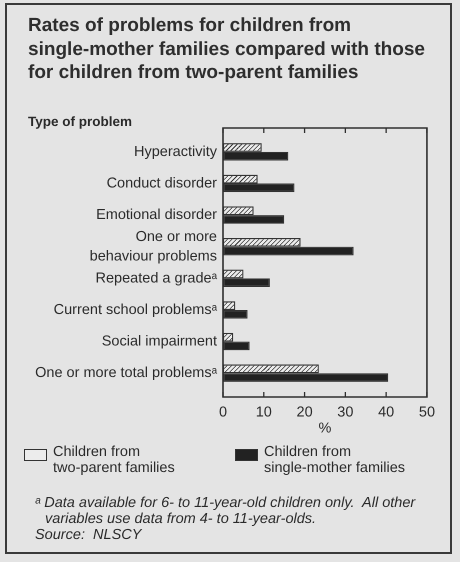 The image size is (460, 562). What do you see at coordinates (126, 373) in the screenshot?
I see `y-tick-label: One or more total problemsᵃ` at bounding box center [126, 373].